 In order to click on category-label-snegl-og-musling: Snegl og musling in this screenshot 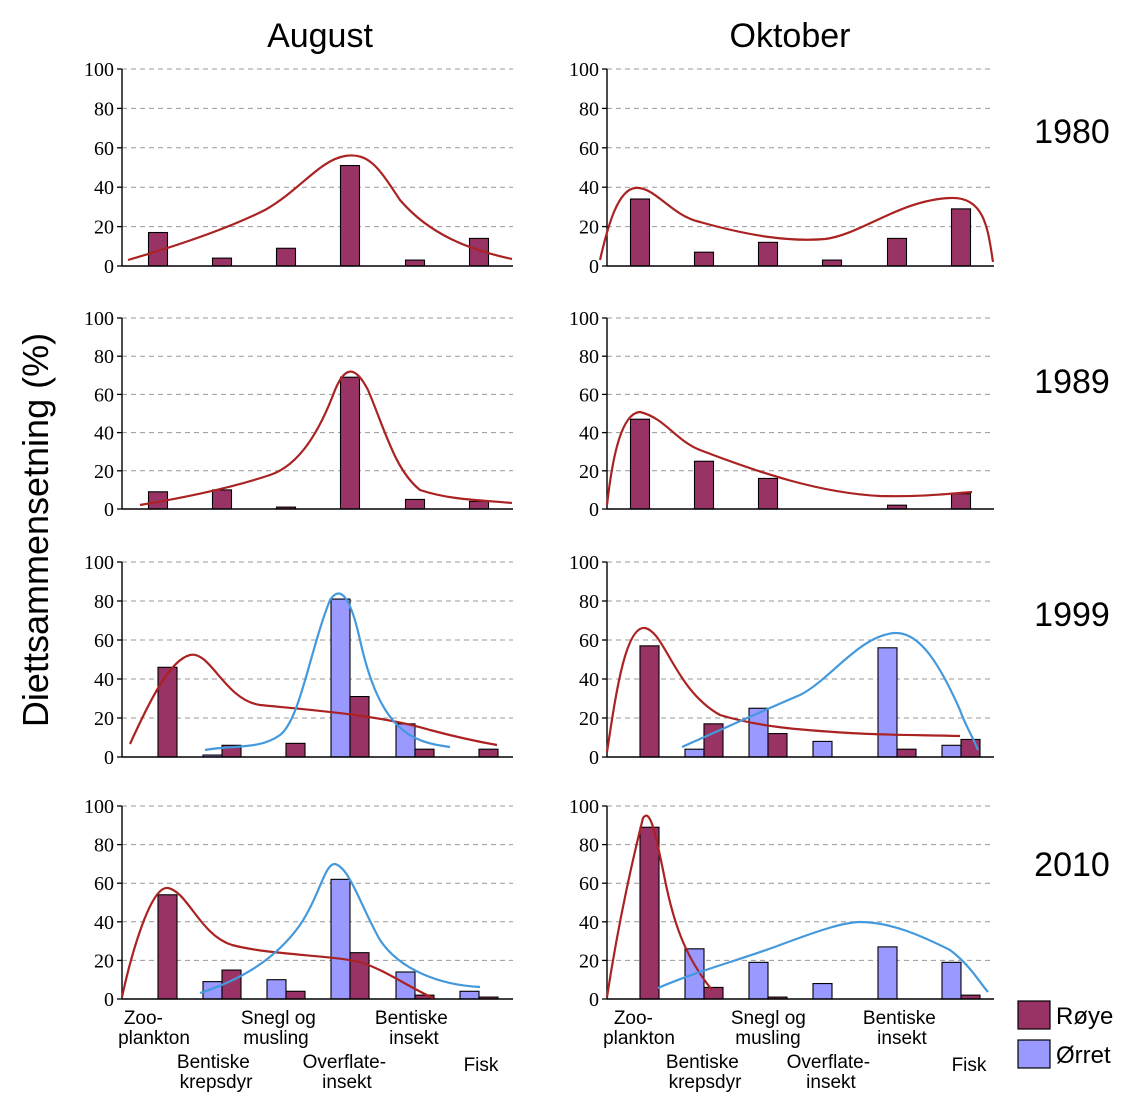, I will do `click(771, 1028)`.